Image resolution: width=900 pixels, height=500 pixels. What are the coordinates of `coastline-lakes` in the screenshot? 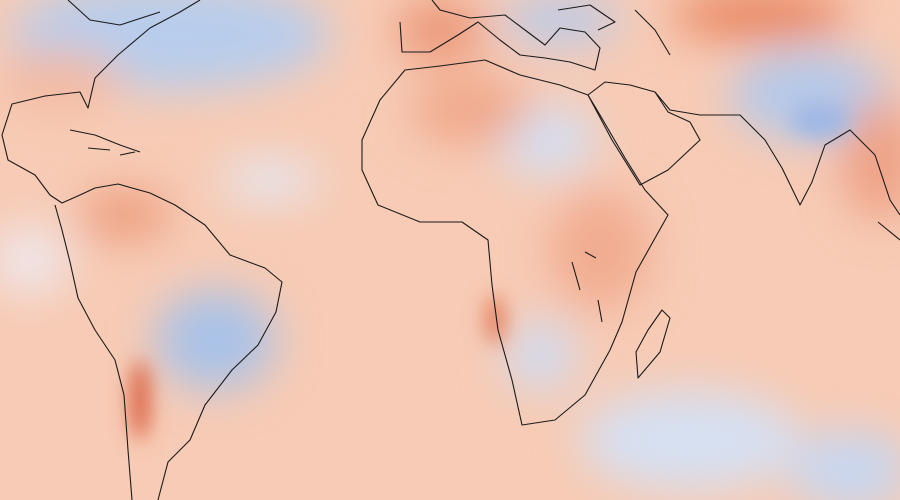 It's located at (587, 287).